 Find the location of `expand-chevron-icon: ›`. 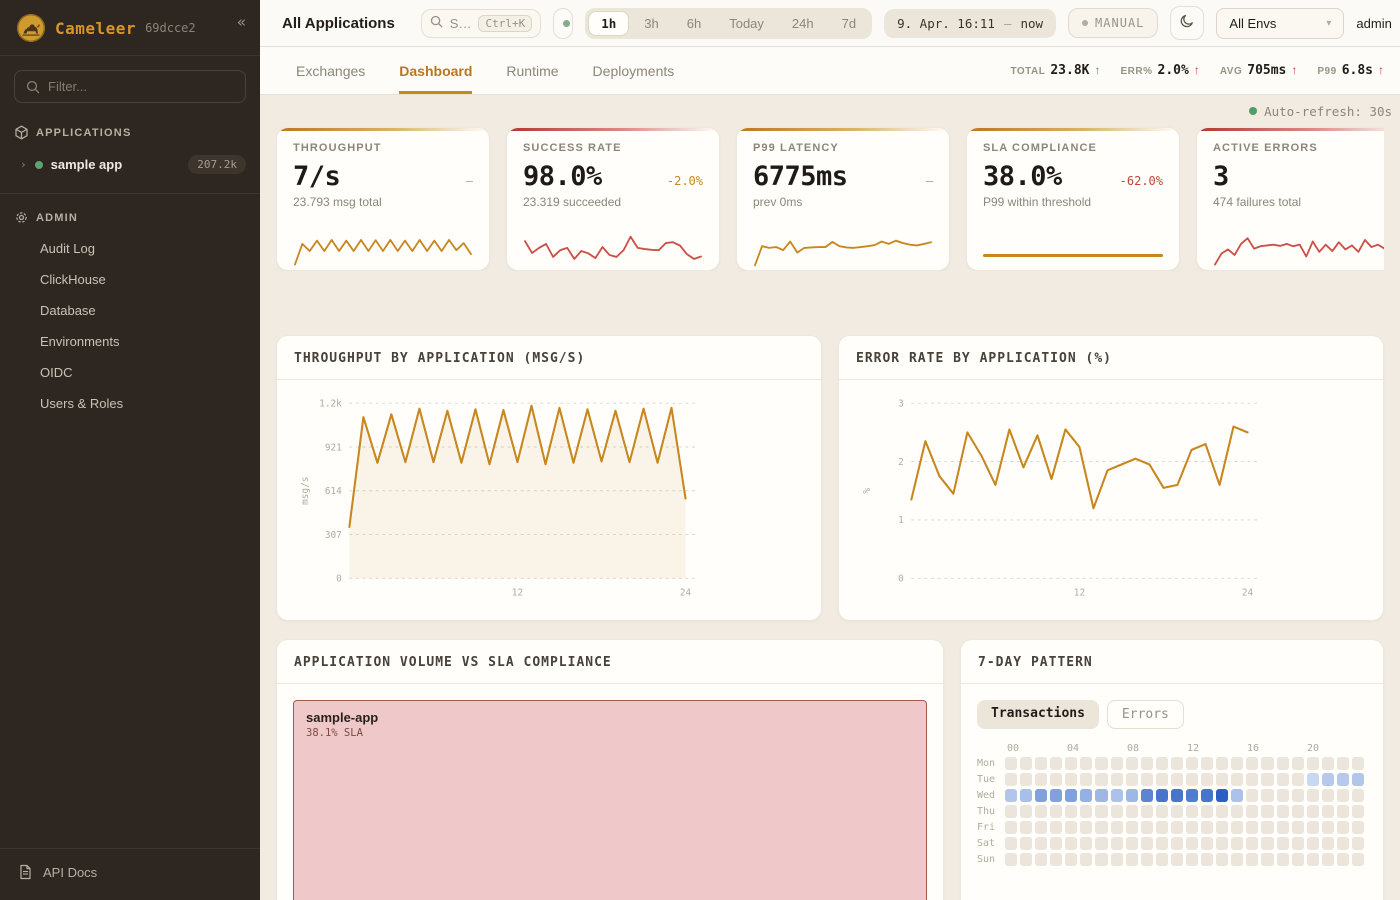

expand-chevron-icon: › is located at coordinates (23, 164).